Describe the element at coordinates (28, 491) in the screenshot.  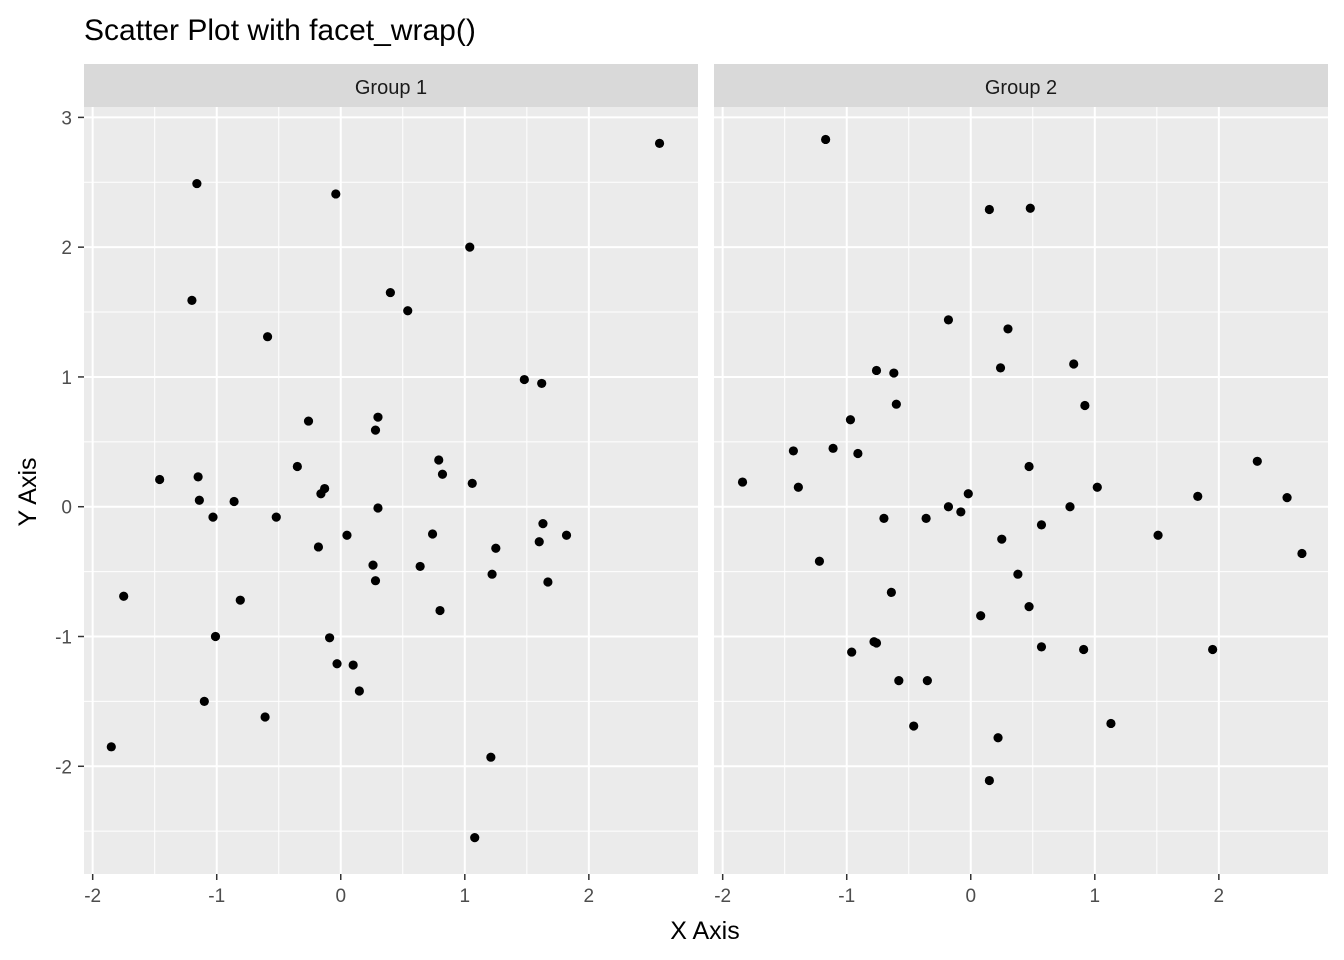
I see `y-axis-label: Y Axis` at that location.